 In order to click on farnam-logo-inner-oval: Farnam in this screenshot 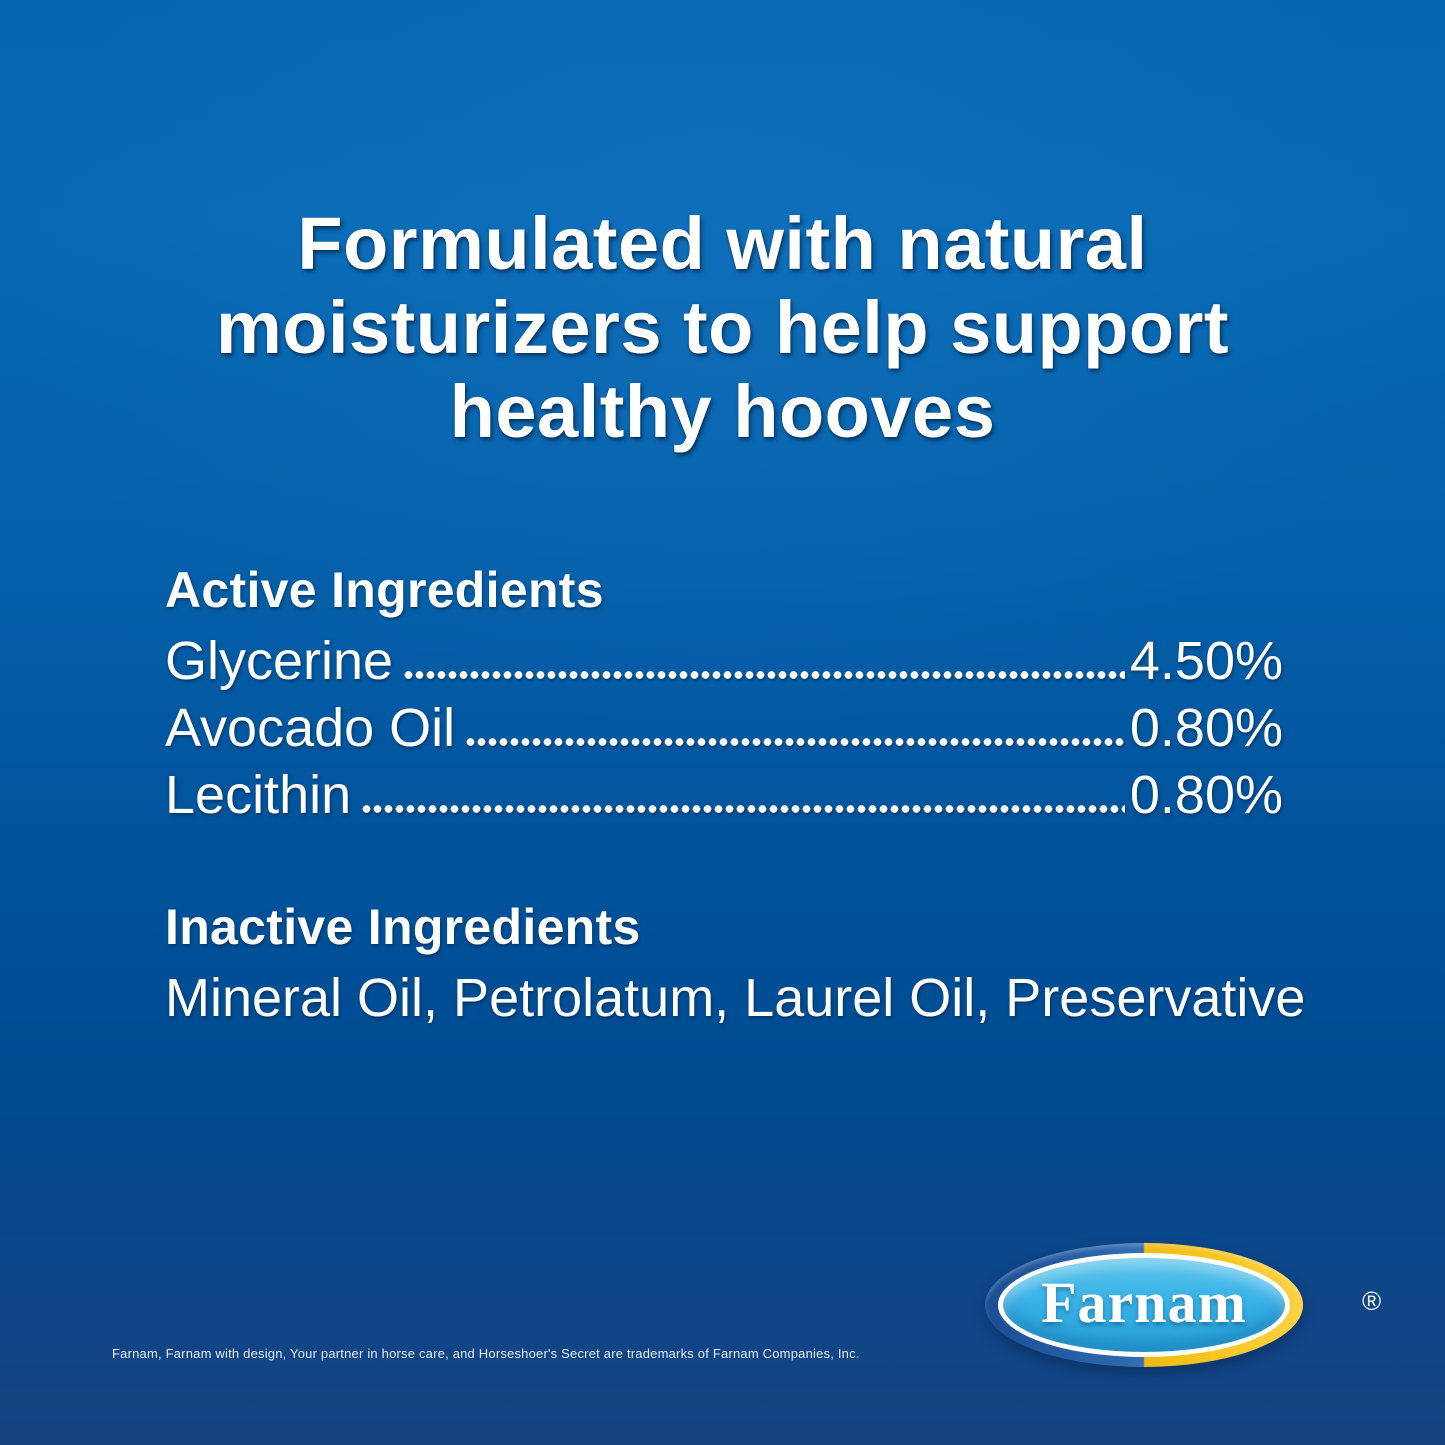, I will do `click(1144, 1305)`.